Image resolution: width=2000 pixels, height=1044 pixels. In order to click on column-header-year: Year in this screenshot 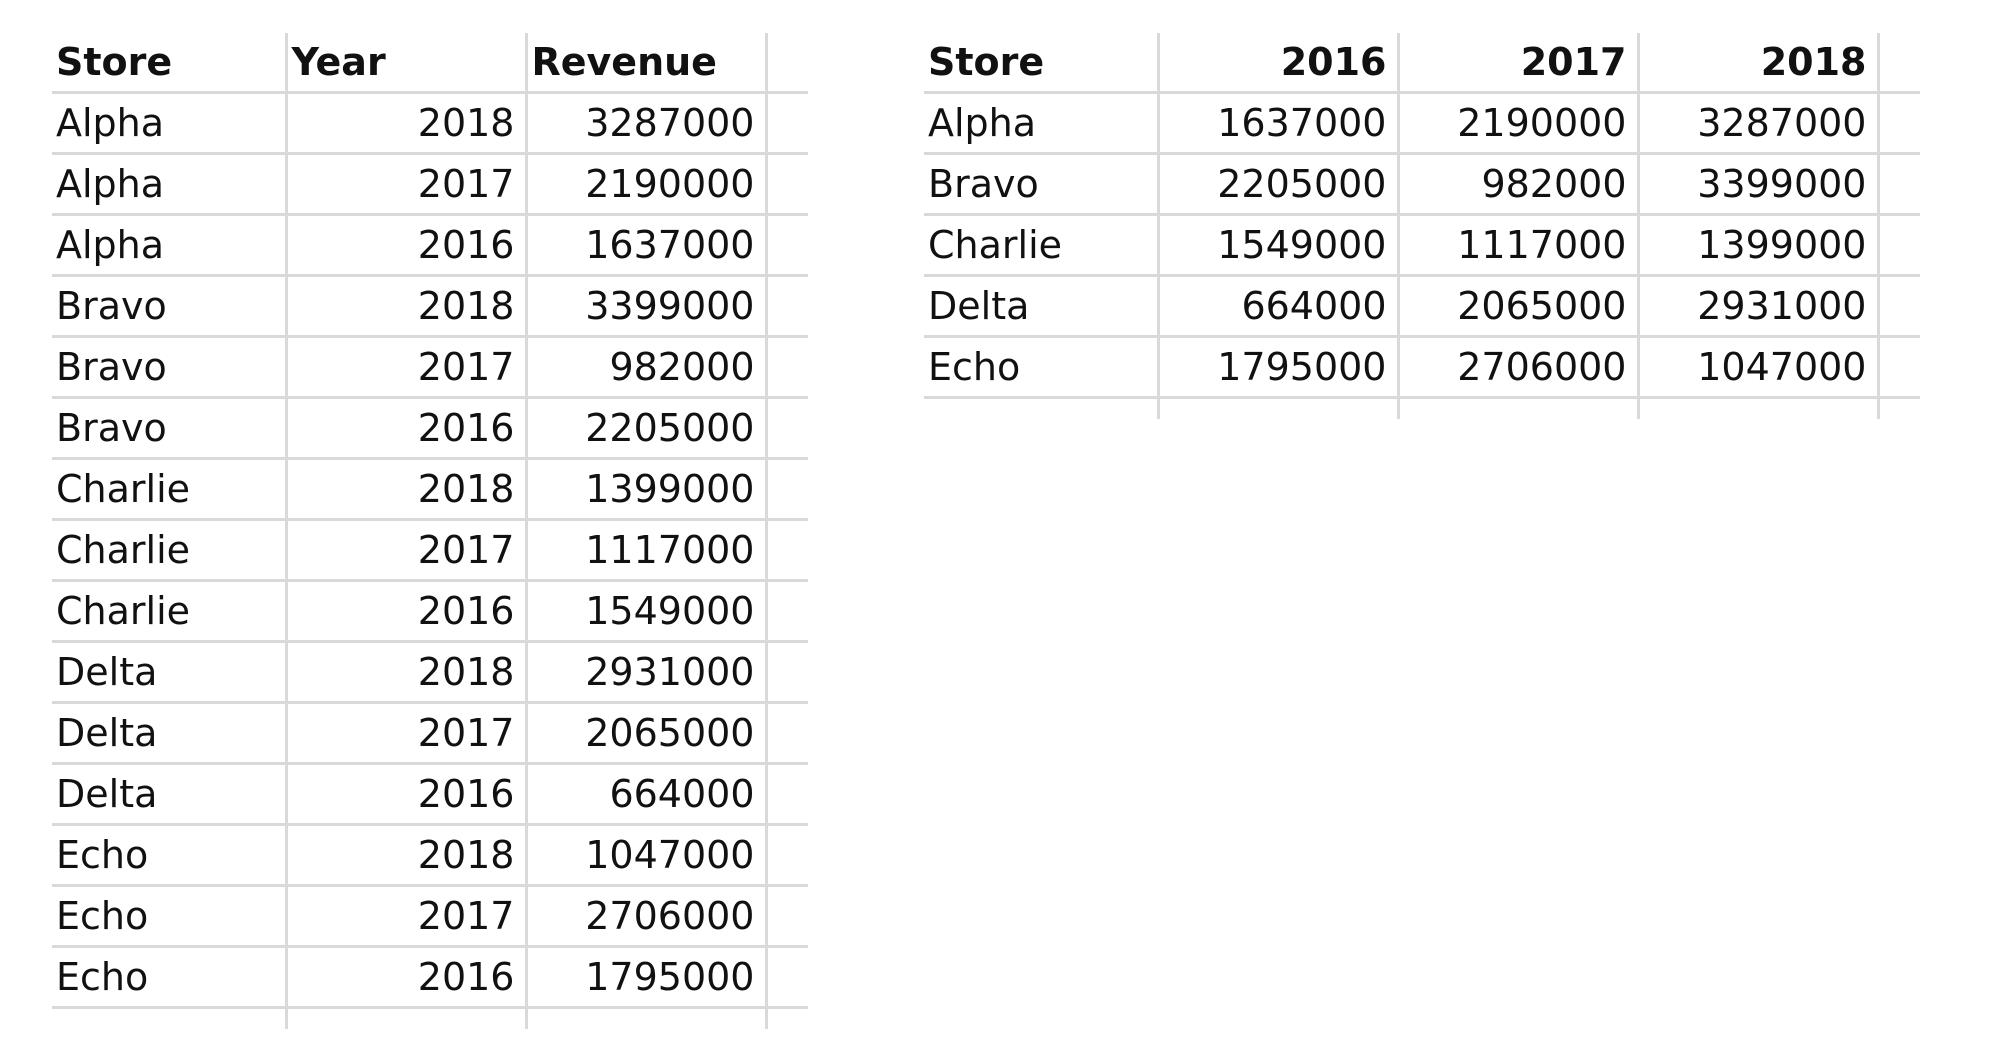, I will do `click(407, 63)`.